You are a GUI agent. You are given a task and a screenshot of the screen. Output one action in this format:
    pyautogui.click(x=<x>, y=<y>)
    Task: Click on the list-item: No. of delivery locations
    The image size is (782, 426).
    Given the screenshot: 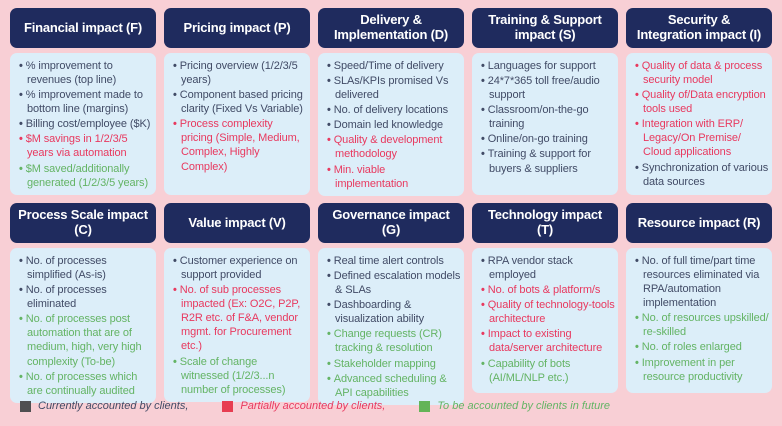 What is the action you would take?
    pyautogui.click(x=392, y=110)
    